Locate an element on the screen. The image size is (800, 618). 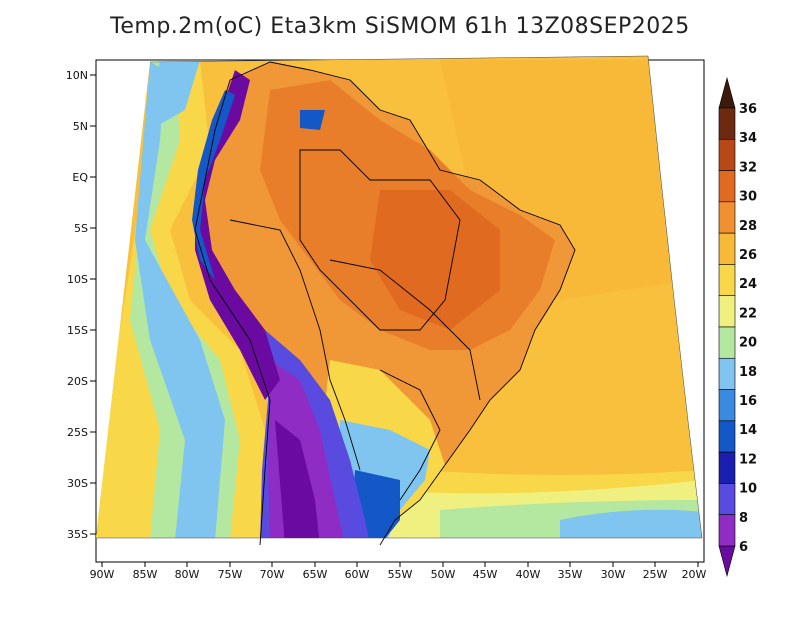
country-border-west is located at coordinates (295, 345).